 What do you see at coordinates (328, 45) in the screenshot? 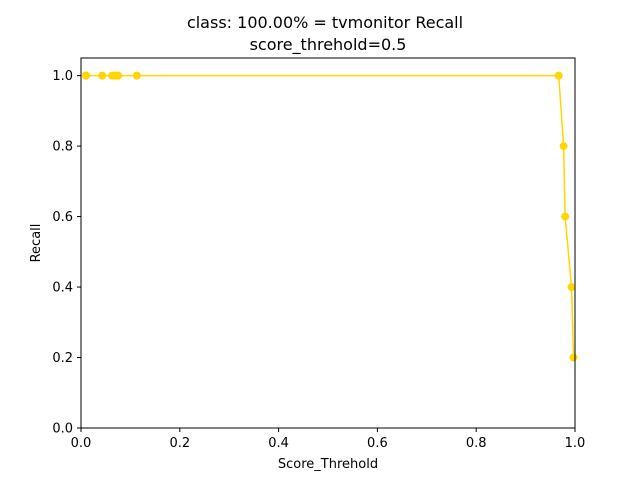
I see `chart-title-line-2: score_threhold=0.5` at bounding box center [328, 45].